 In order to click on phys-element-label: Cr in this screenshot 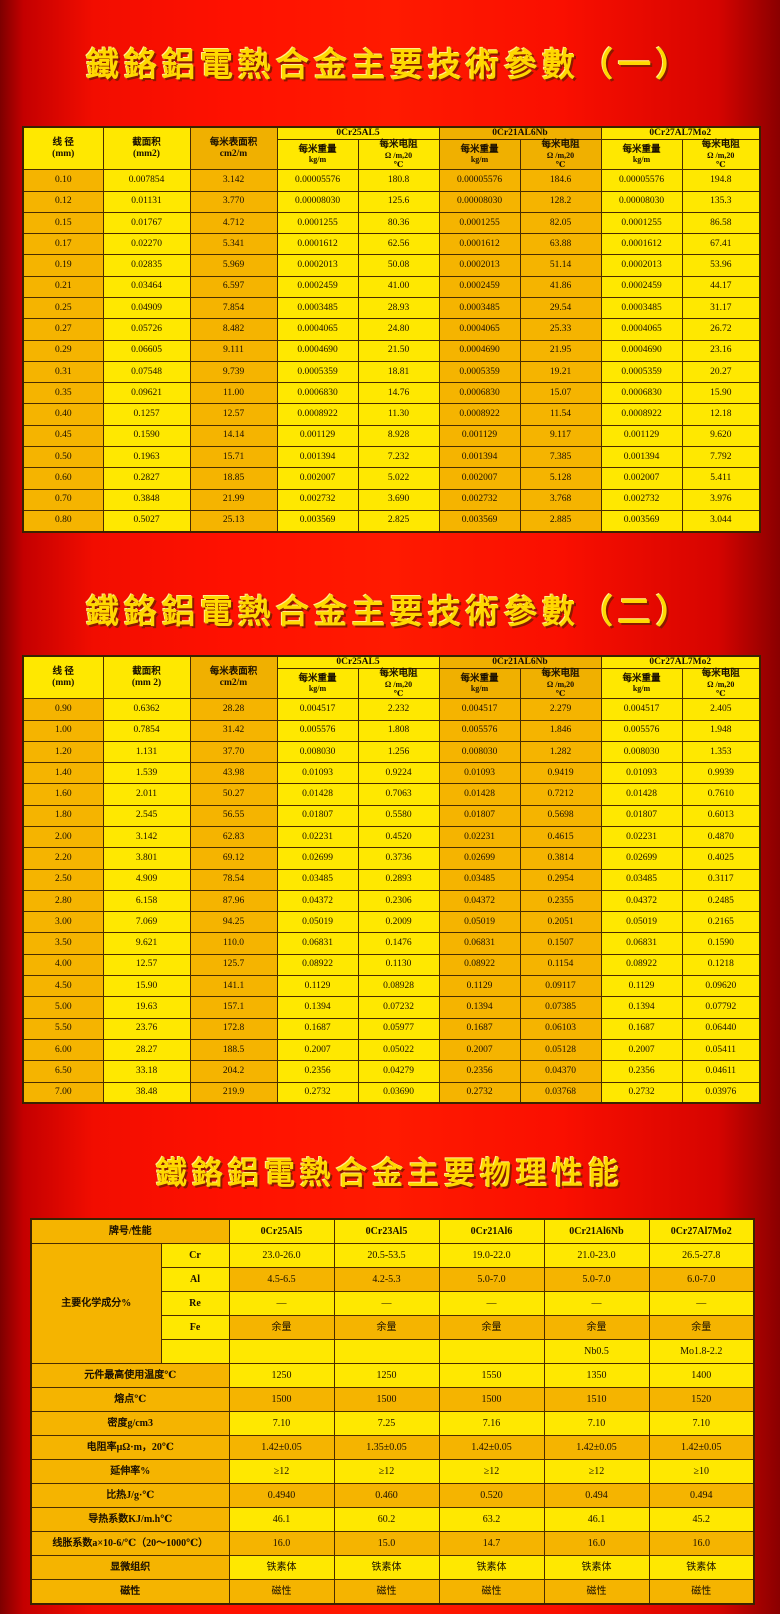, I will do `click(195, 1255)`.